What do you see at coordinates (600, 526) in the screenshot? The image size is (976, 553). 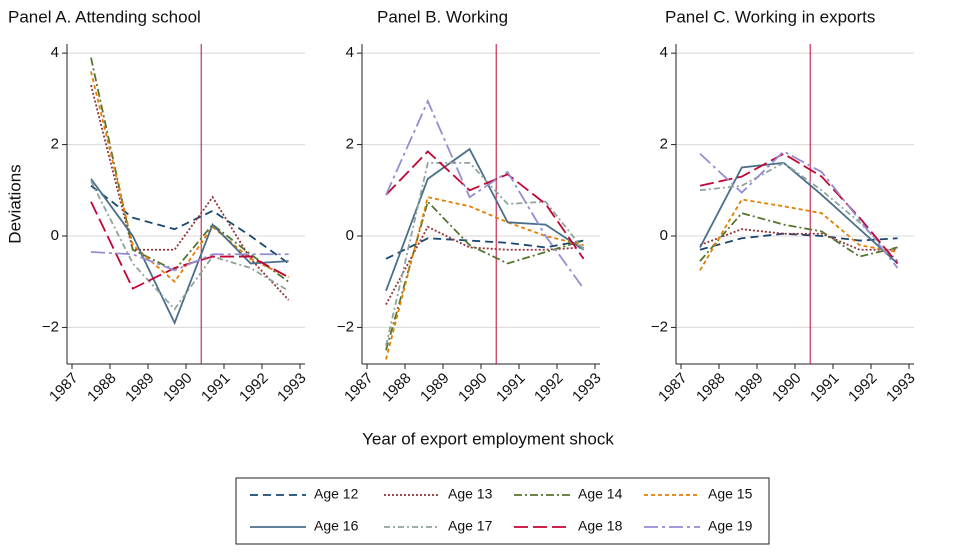 I see `legend-label: Age 18` at bounding box center [600, 526].